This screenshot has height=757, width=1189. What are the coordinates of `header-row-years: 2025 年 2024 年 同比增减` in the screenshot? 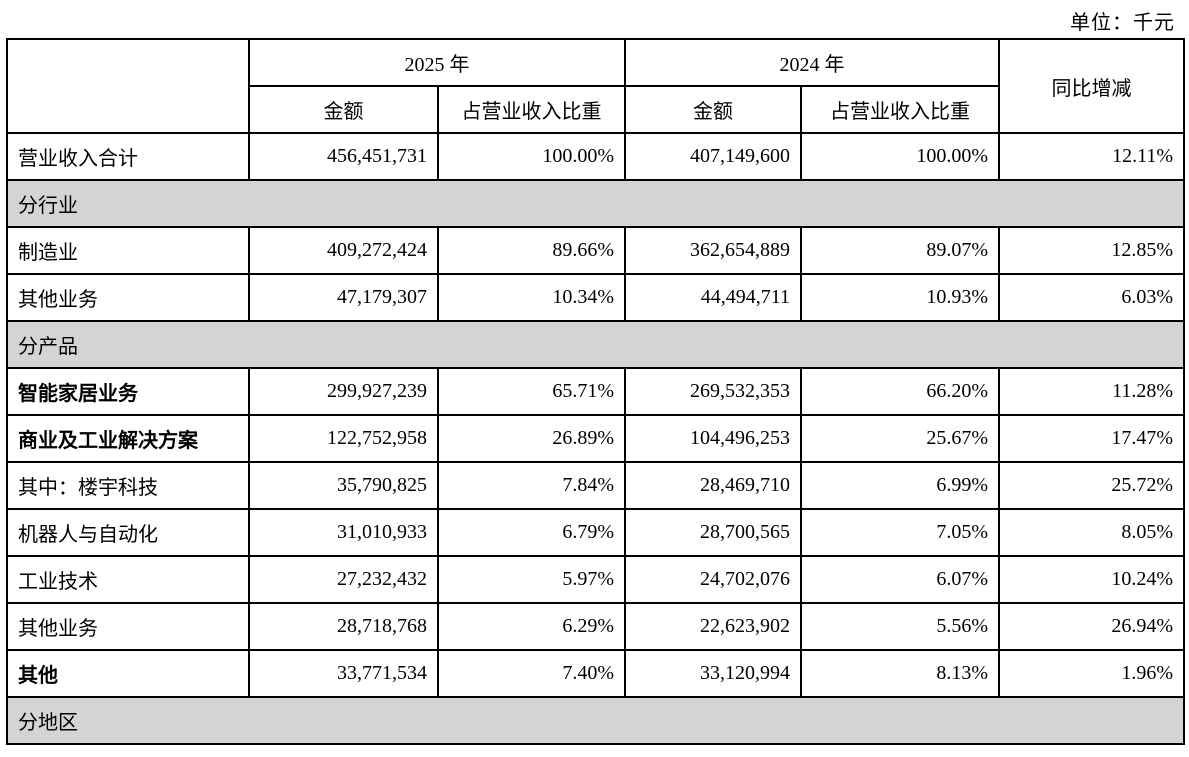 It's located at (595, 86).